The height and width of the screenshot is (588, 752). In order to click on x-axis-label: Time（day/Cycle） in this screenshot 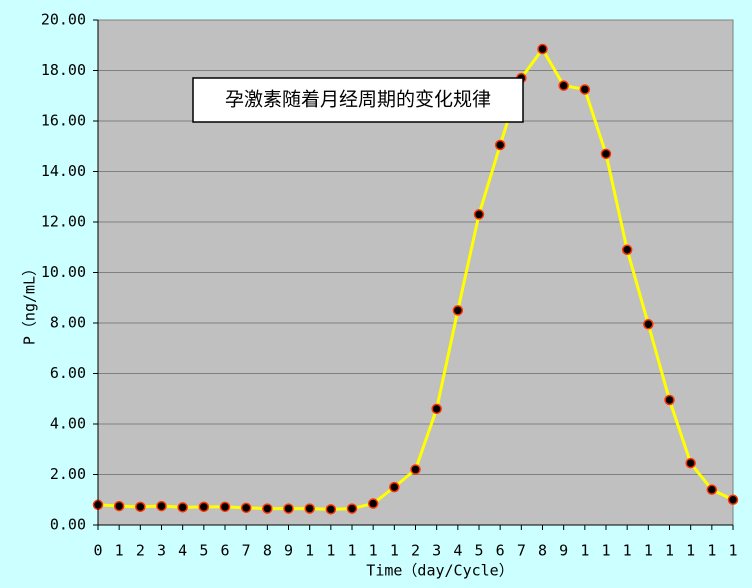, I will do `click(439, 571)`.